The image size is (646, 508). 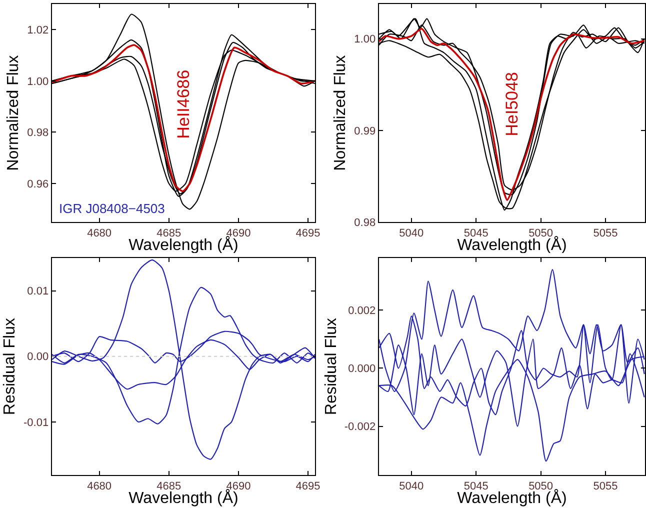 I want to click on y-tick-label: -0.01, so click(x=36, y=422).